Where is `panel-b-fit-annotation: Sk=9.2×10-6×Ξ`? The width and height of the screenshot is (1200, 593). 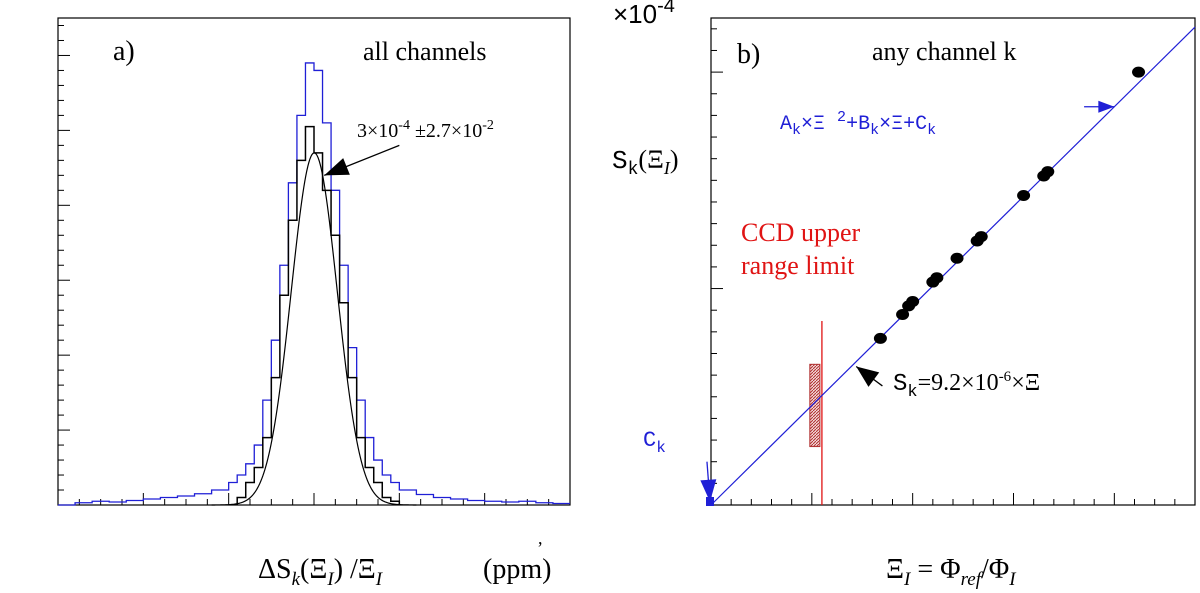 panel-b-fit-annotation: Sk=9.2×10-6×Ξ is located at coordinates (966, 385).